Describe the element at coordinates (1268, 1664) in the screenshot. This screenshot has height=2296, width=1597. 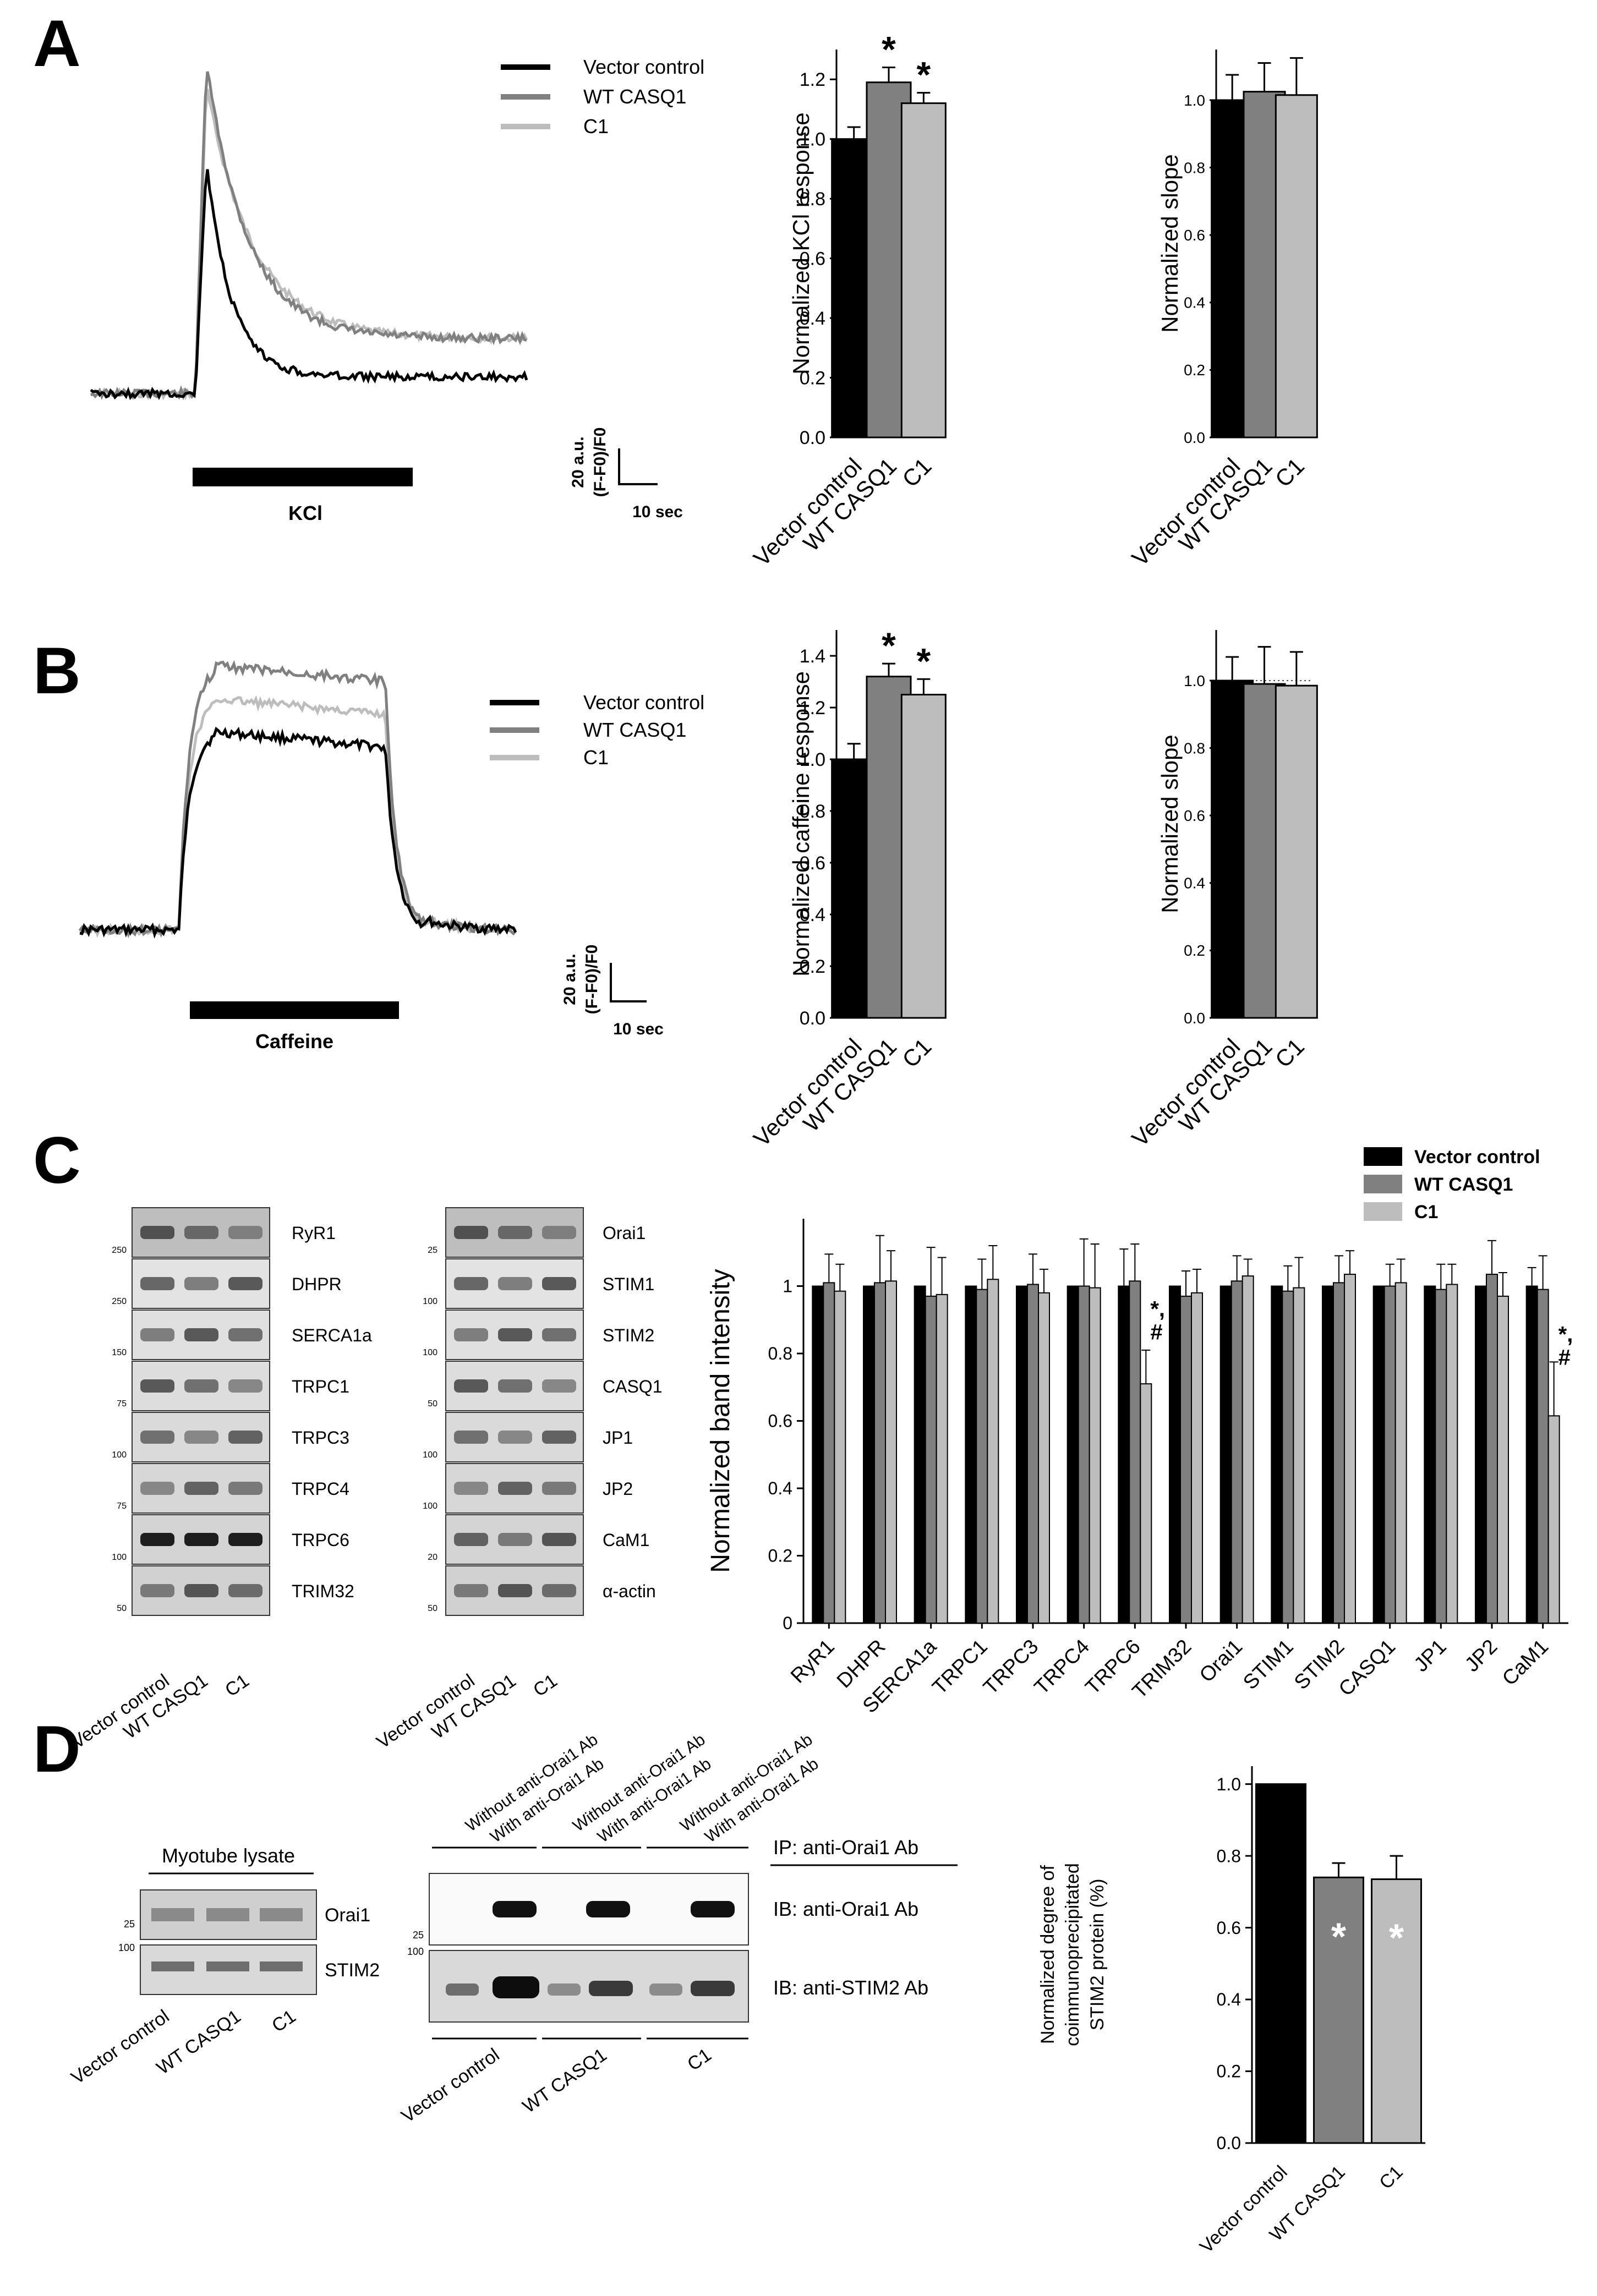
I see `chart4-xtick-label-stim1: STIM1` at that location.